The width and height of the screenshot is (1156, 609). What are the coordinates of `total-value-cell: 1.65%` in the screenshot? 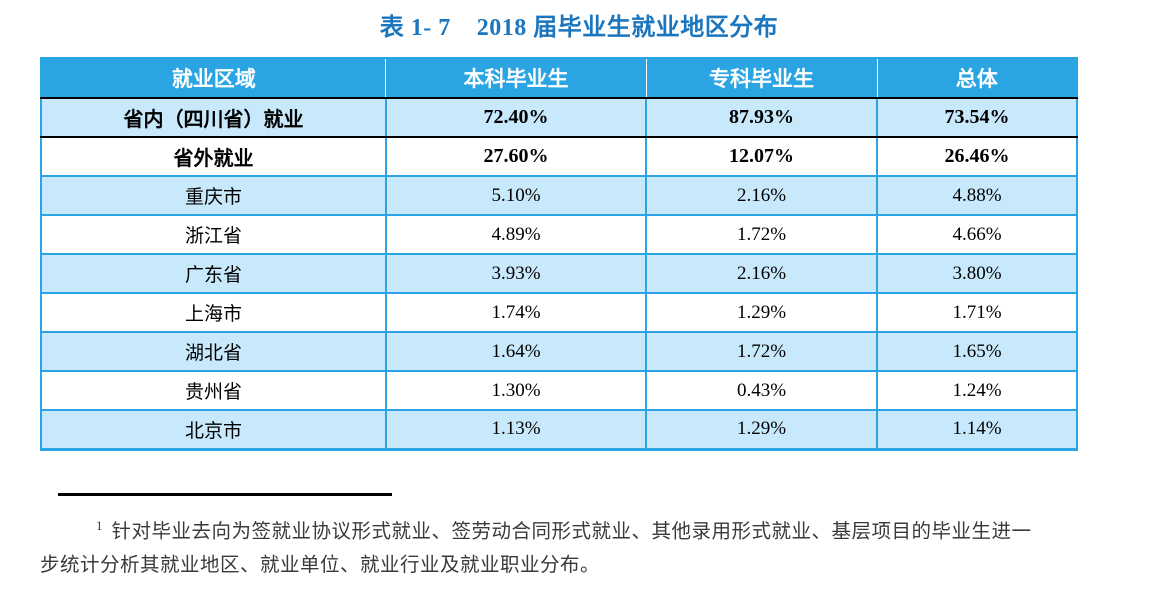 It's located at (977, 351).